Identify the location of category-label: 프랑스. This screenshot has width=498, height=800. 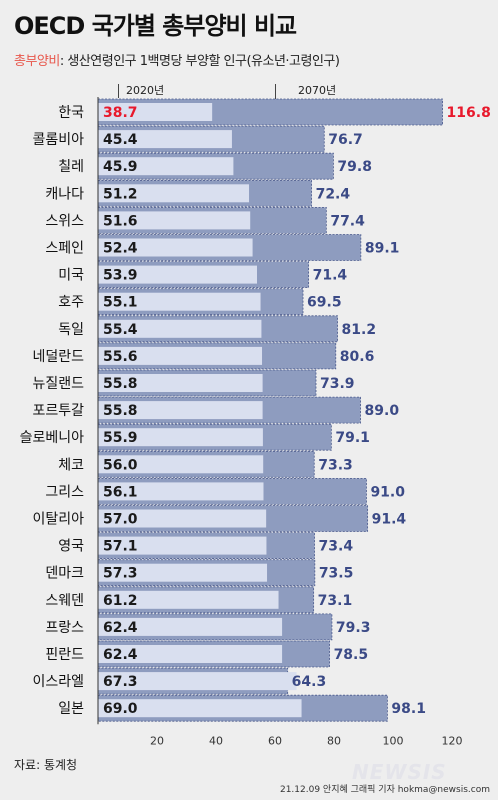
(64, 628).